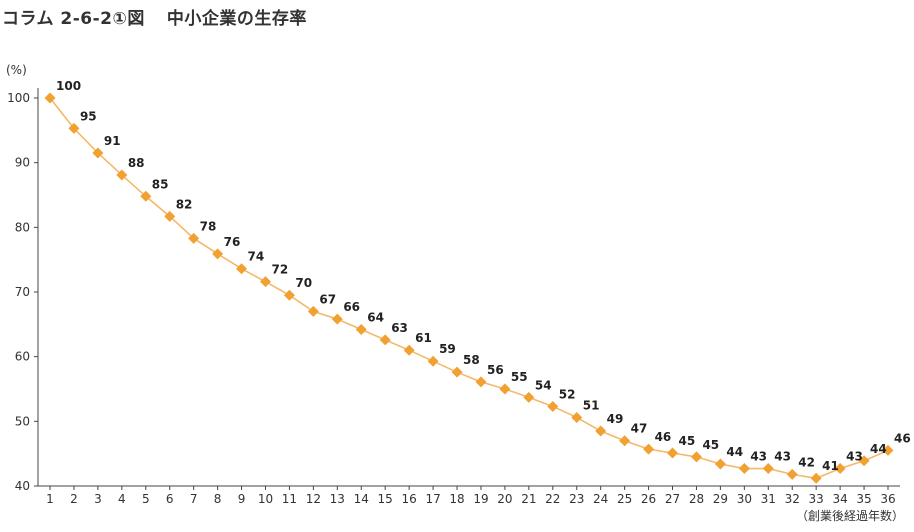 The image size is (914, 532). What do you see at coordinates (816, 499) in the screenshot?
I see `x-tick-label: 33` at bounding box center [816, 499].